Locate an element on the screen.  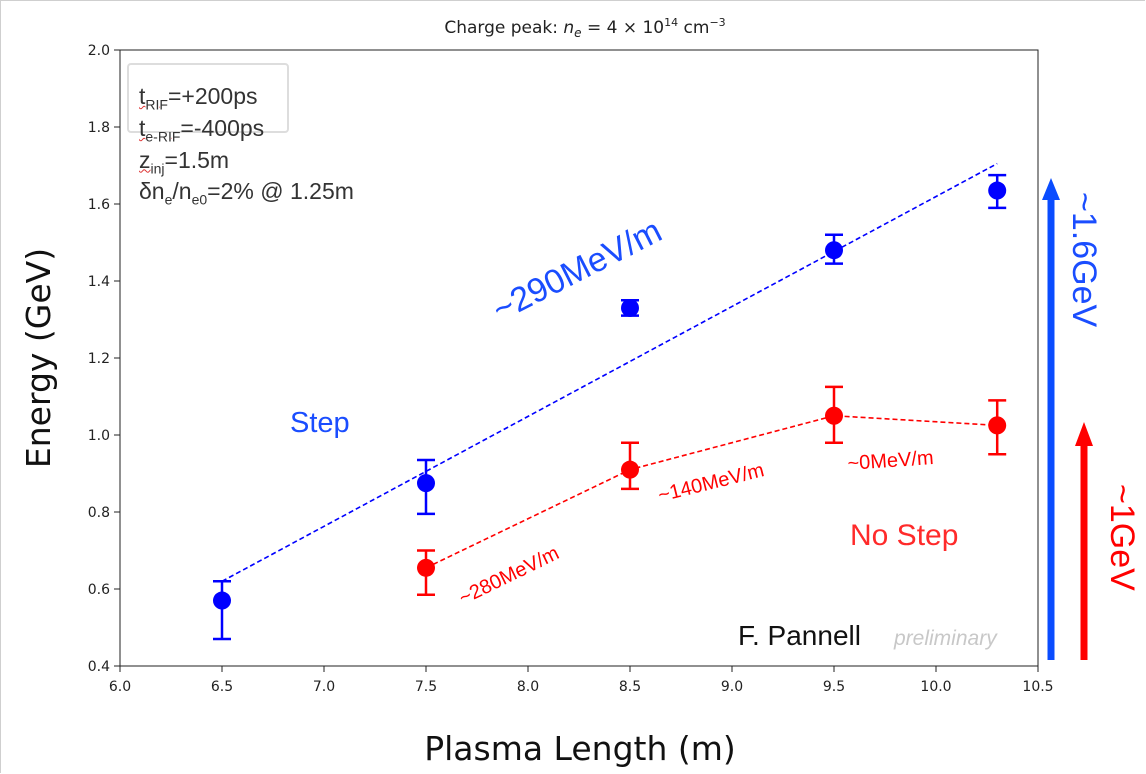
y-tick-label: 0.8 is located at coordinates (99, 513).